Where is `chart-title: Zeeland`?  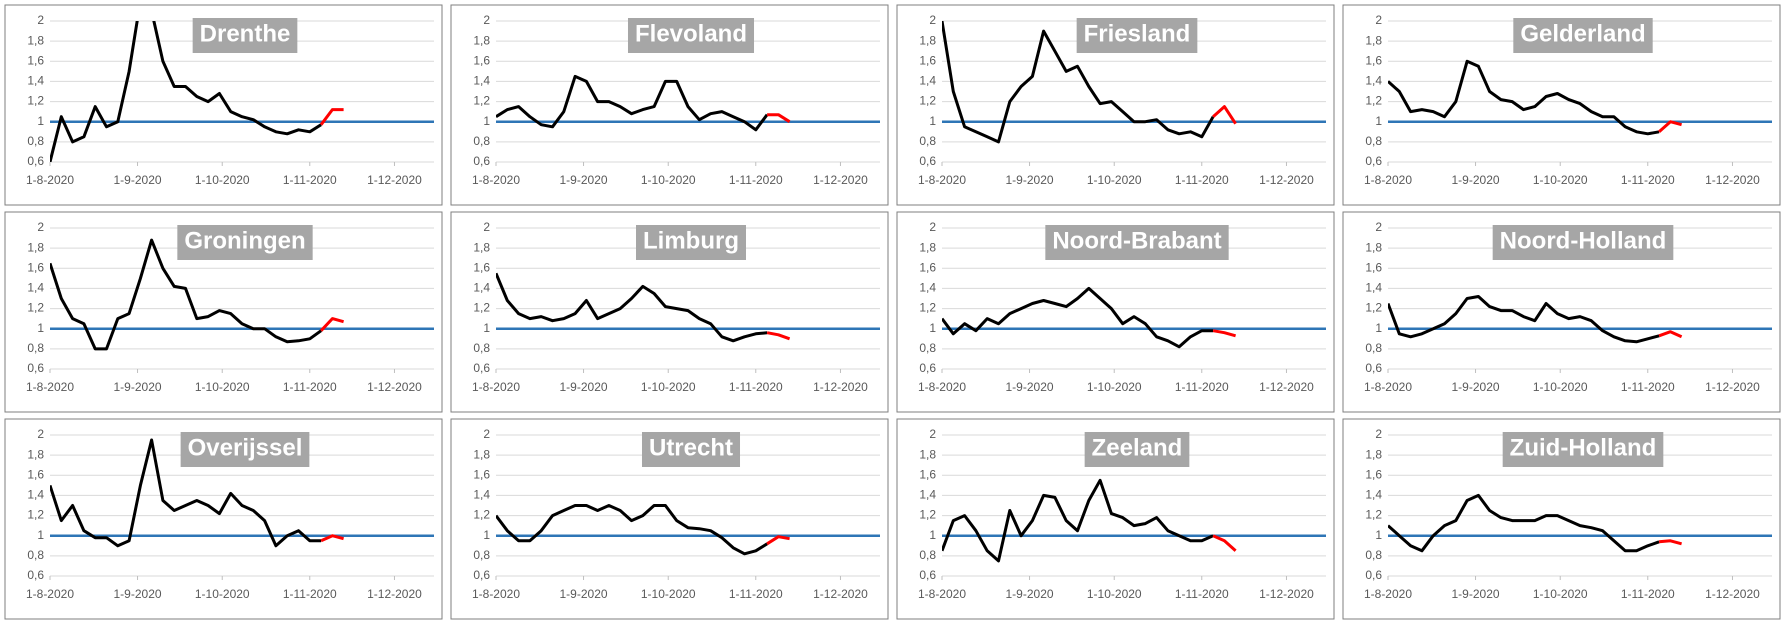
chart-title: Zeeland is located at coordinates (1137, 447).